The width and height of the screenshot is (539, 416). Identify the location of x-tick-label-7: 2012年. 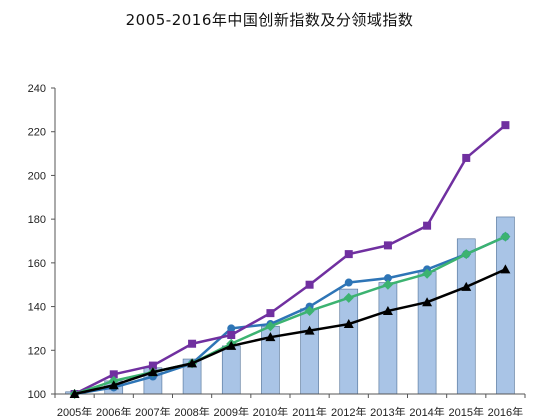
(348, 410).